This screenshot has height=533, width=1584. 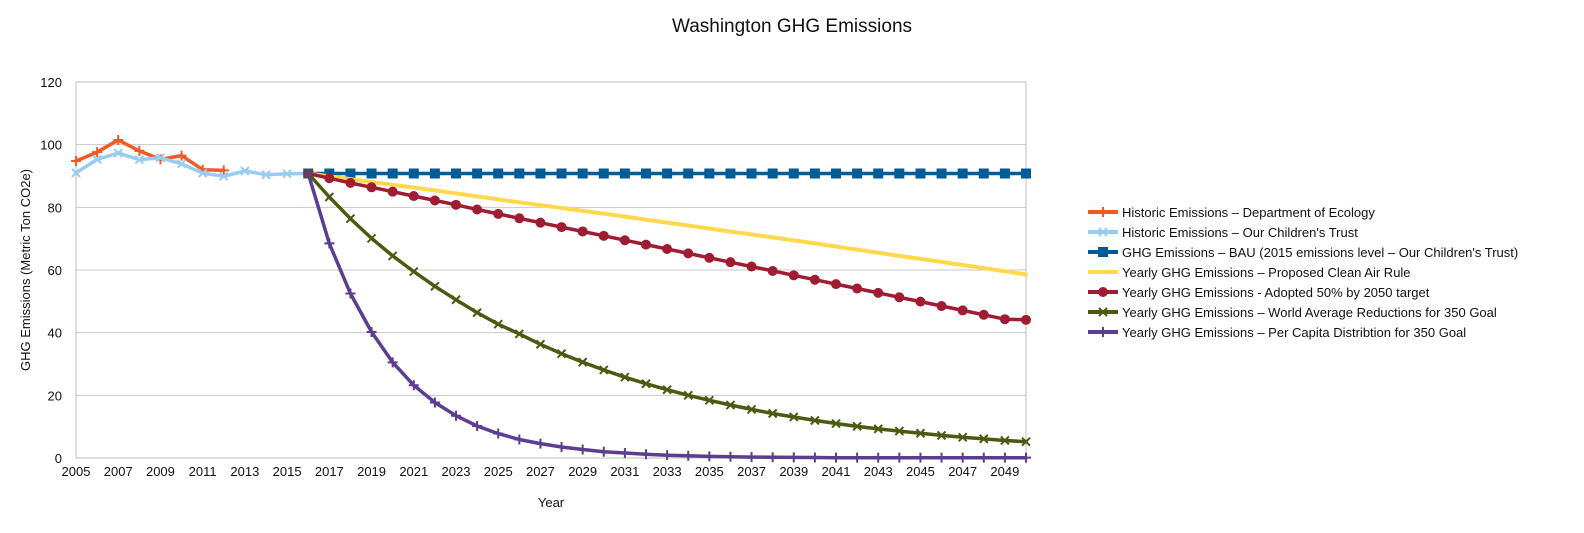 I want to click on x-tick-label: 2011, so click(x=203, y=471).